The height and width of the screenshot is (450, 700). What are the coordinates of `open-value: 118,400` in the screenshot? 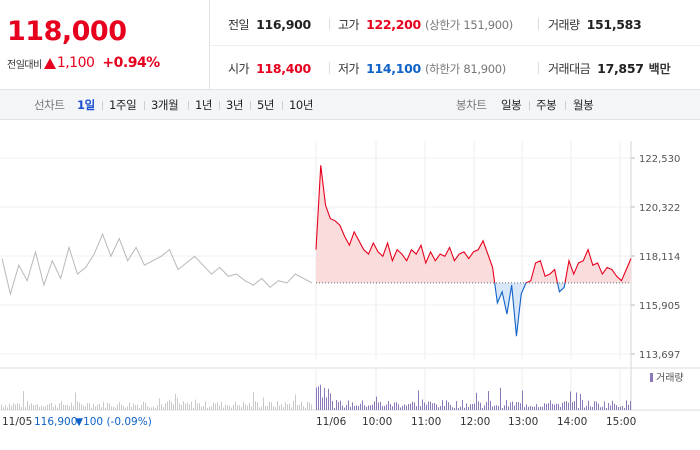 It's located at (283, 68).